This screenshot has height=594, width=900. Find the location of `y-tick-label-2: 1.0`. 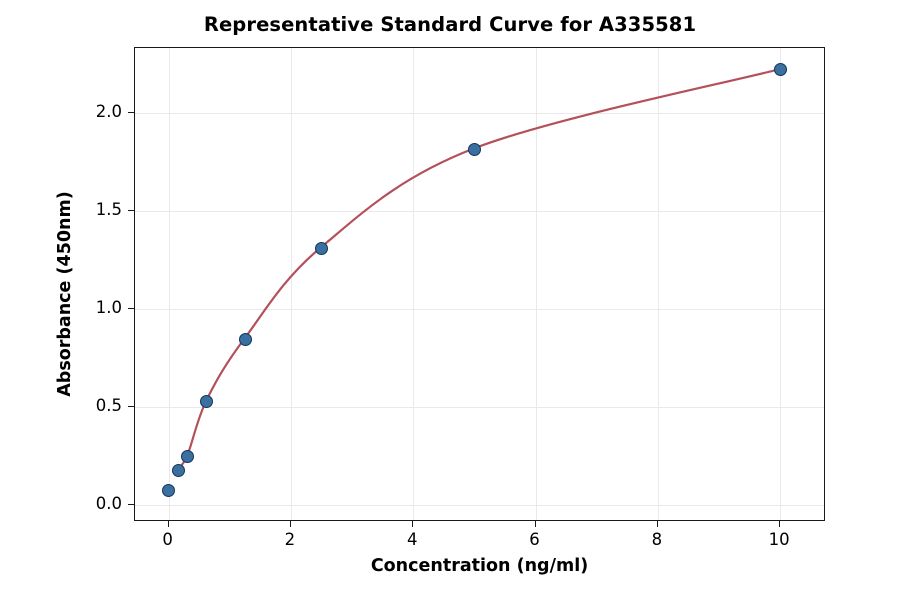

y-tick-label-2: 1.0 is located at coordinates (108, 308).